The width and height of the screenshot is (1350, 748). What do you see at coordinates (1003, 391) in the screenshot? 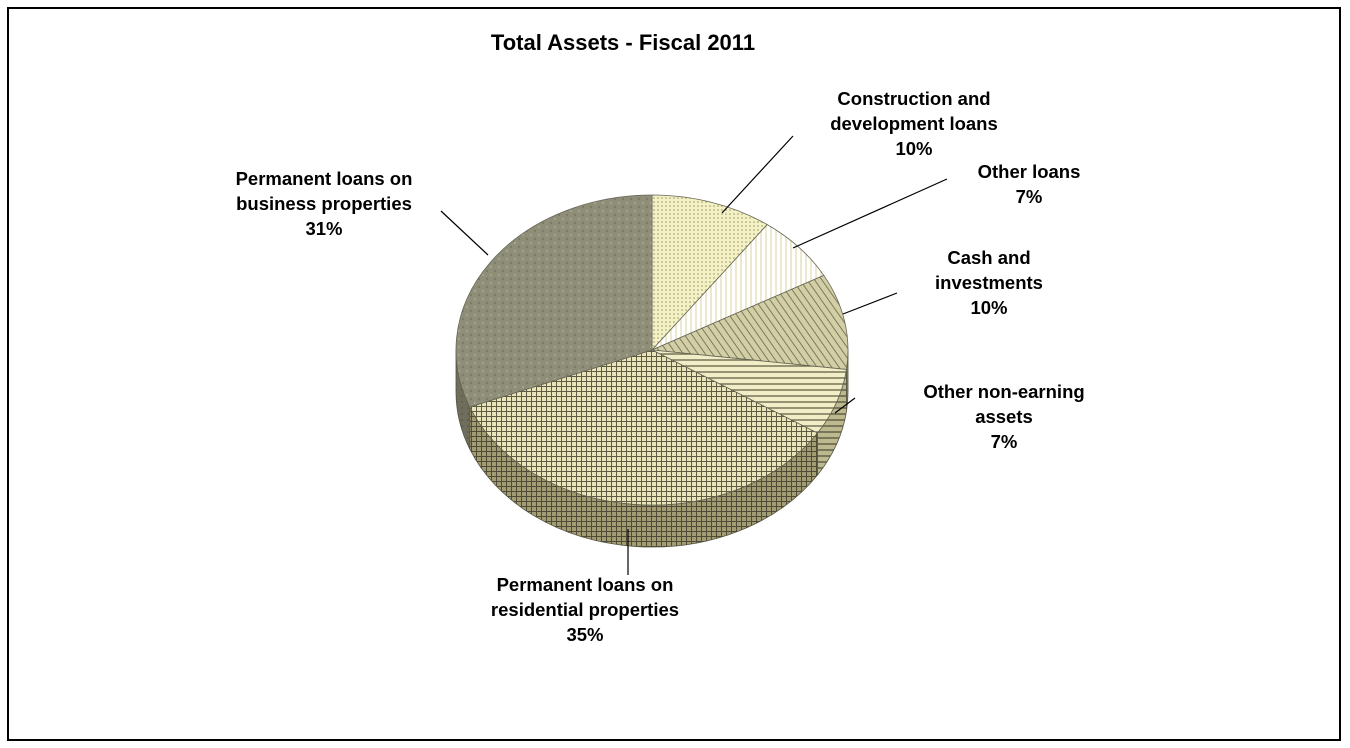
I see `slice-name-line: Other non-earning` at bounding box center [1003, 391].